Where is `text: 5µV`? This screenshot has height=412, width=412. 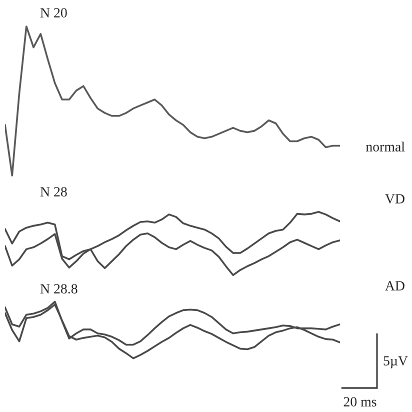
text: 5µV is located at coordinates (396, 362).